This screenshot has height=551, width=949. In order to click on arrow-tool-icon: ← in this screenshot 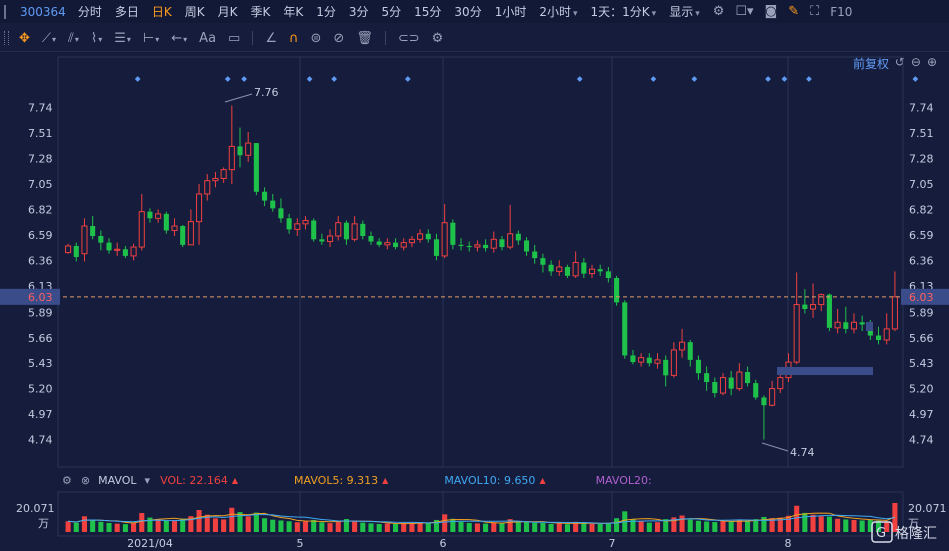, I will do `click(179, 38)`.